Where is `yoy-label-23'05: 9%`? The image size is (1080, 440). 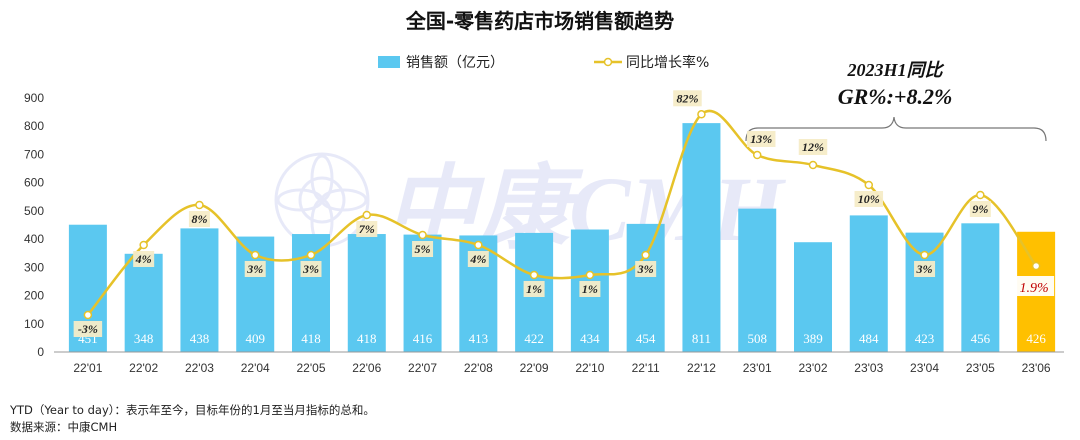 yoy-label-23'05: 9% is located at coordinates (980, 209).